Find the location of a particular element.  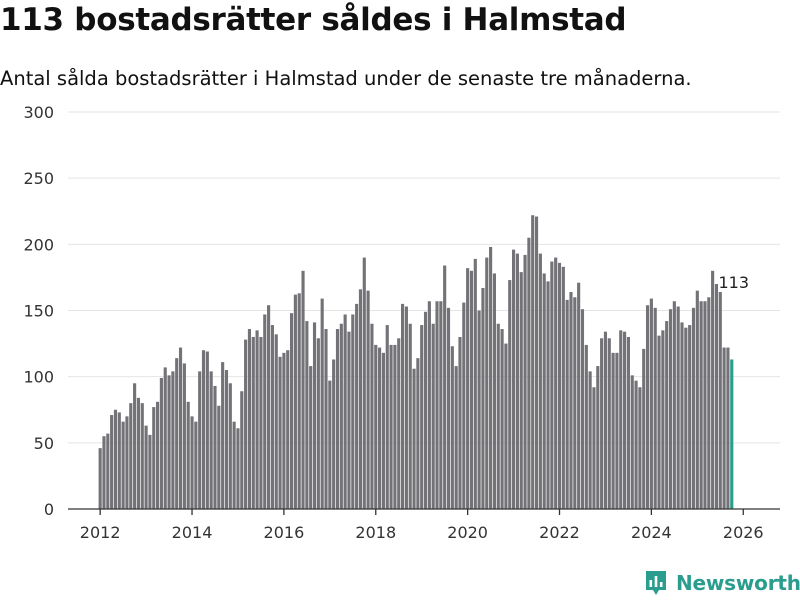

y-tick-label: 200 is located at coordinates (38, 244).